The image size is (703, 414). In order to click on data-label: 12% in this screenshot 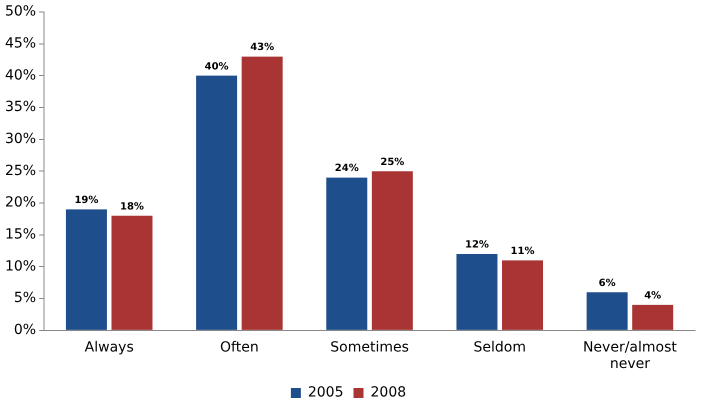, I will do `click(476, 245)`.